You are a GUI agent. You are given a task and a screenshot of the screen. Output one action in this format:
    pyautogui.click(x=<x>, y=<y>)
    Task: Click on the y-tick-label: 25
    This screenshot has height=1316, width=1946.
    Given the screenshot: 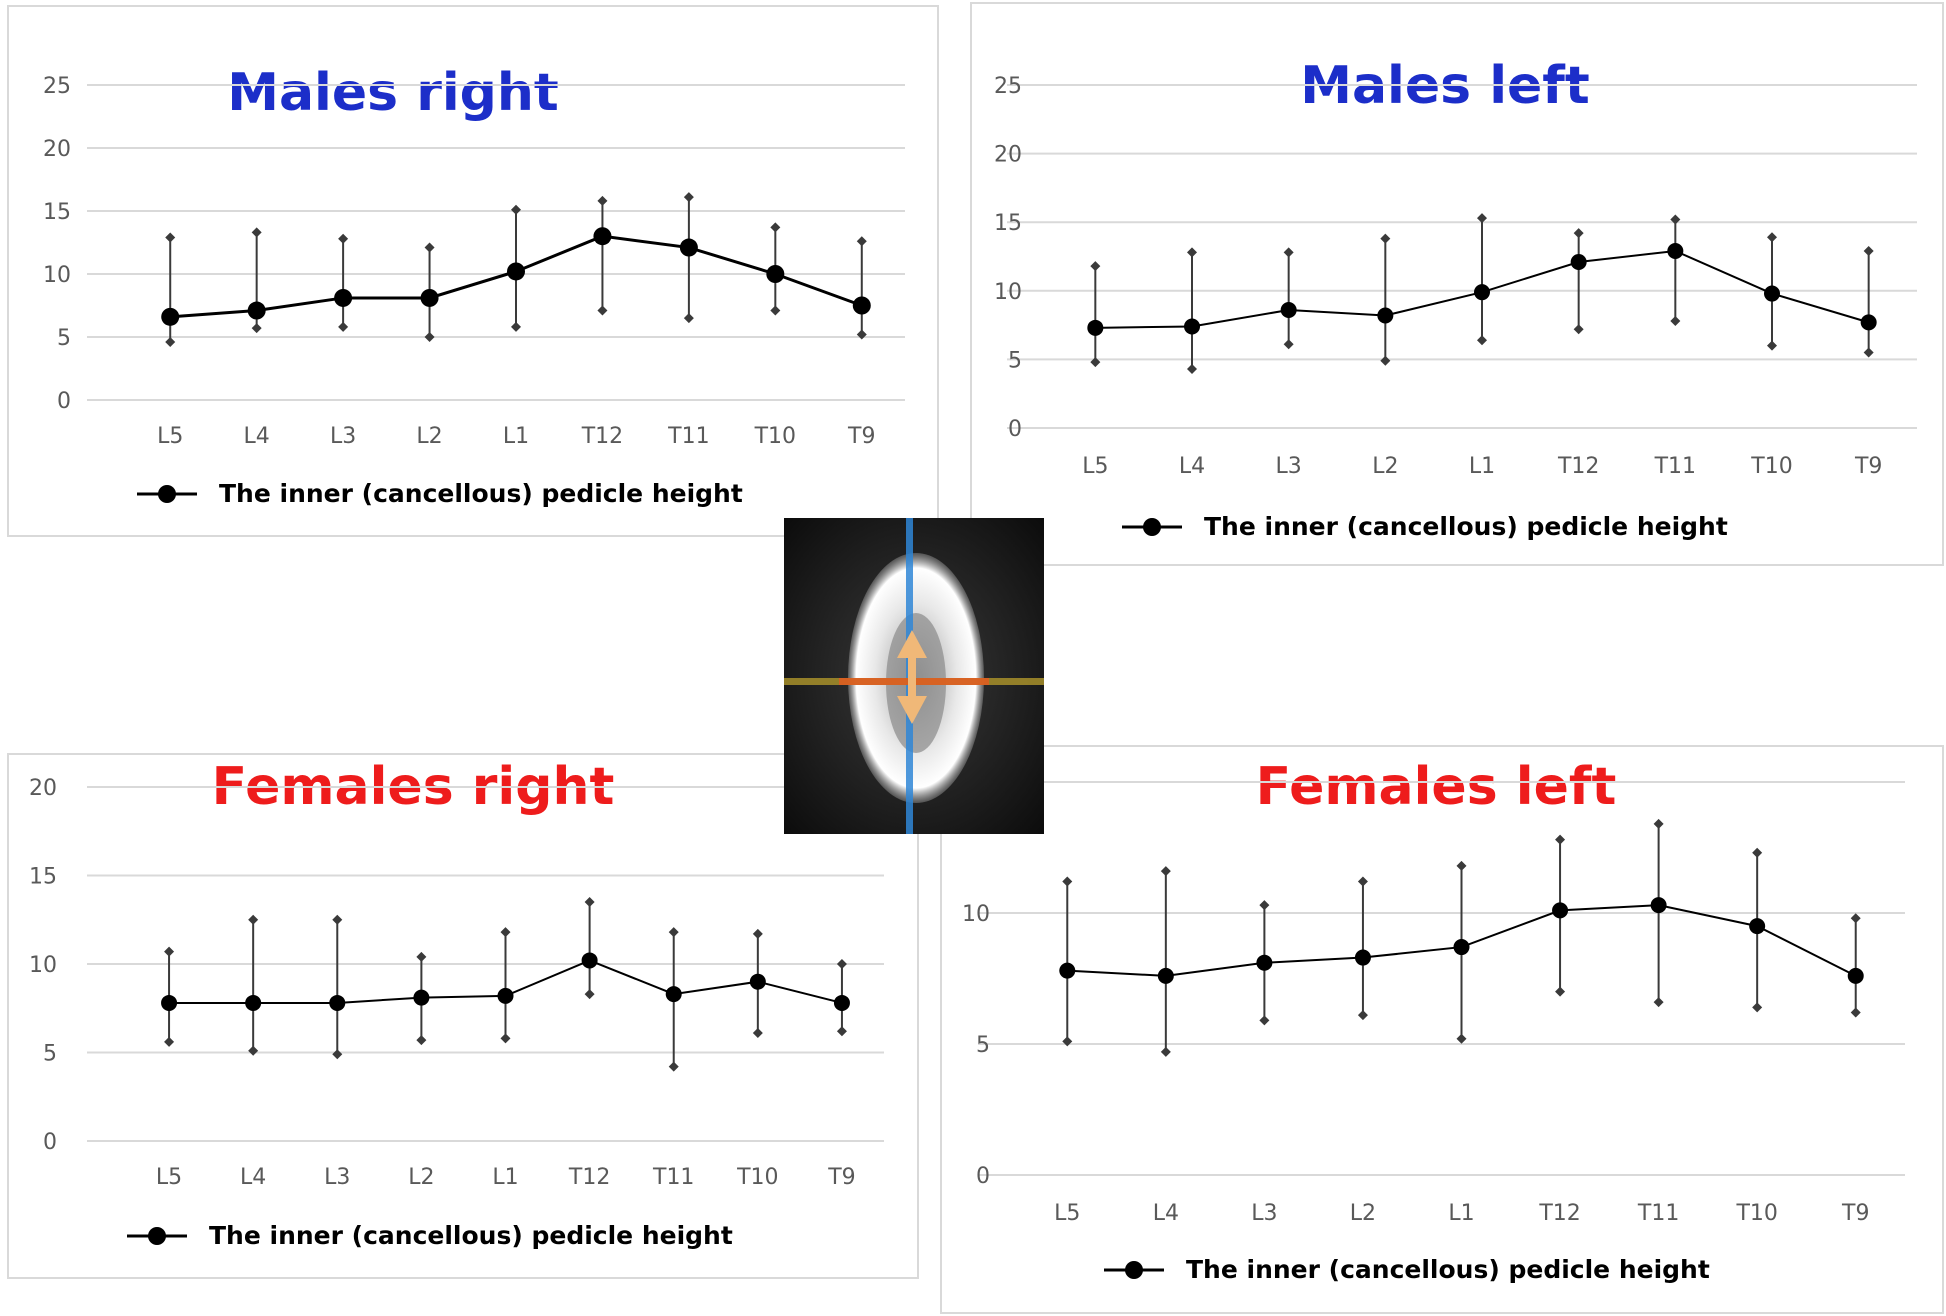 What is the action you would take?
    pyautogui.click(x=57, y=86)
    